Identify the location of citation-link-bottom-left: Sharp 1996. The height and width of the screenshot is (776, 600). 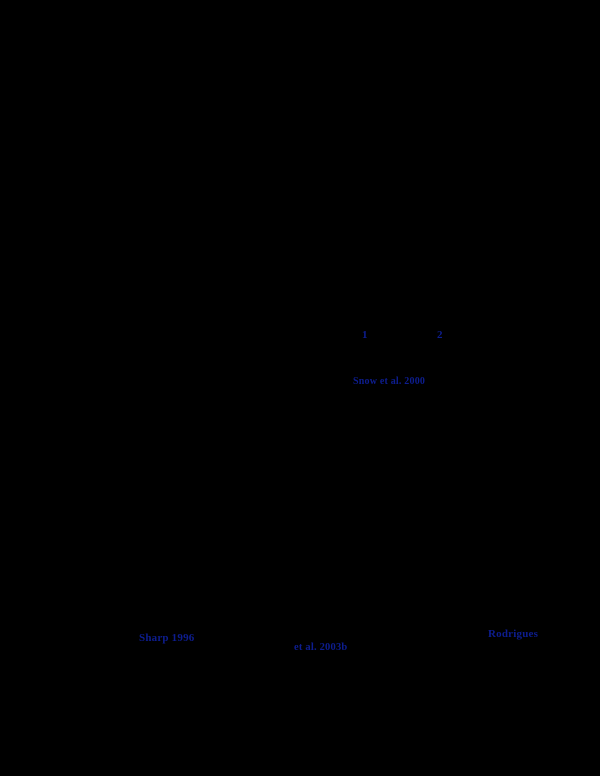
(167, 638).